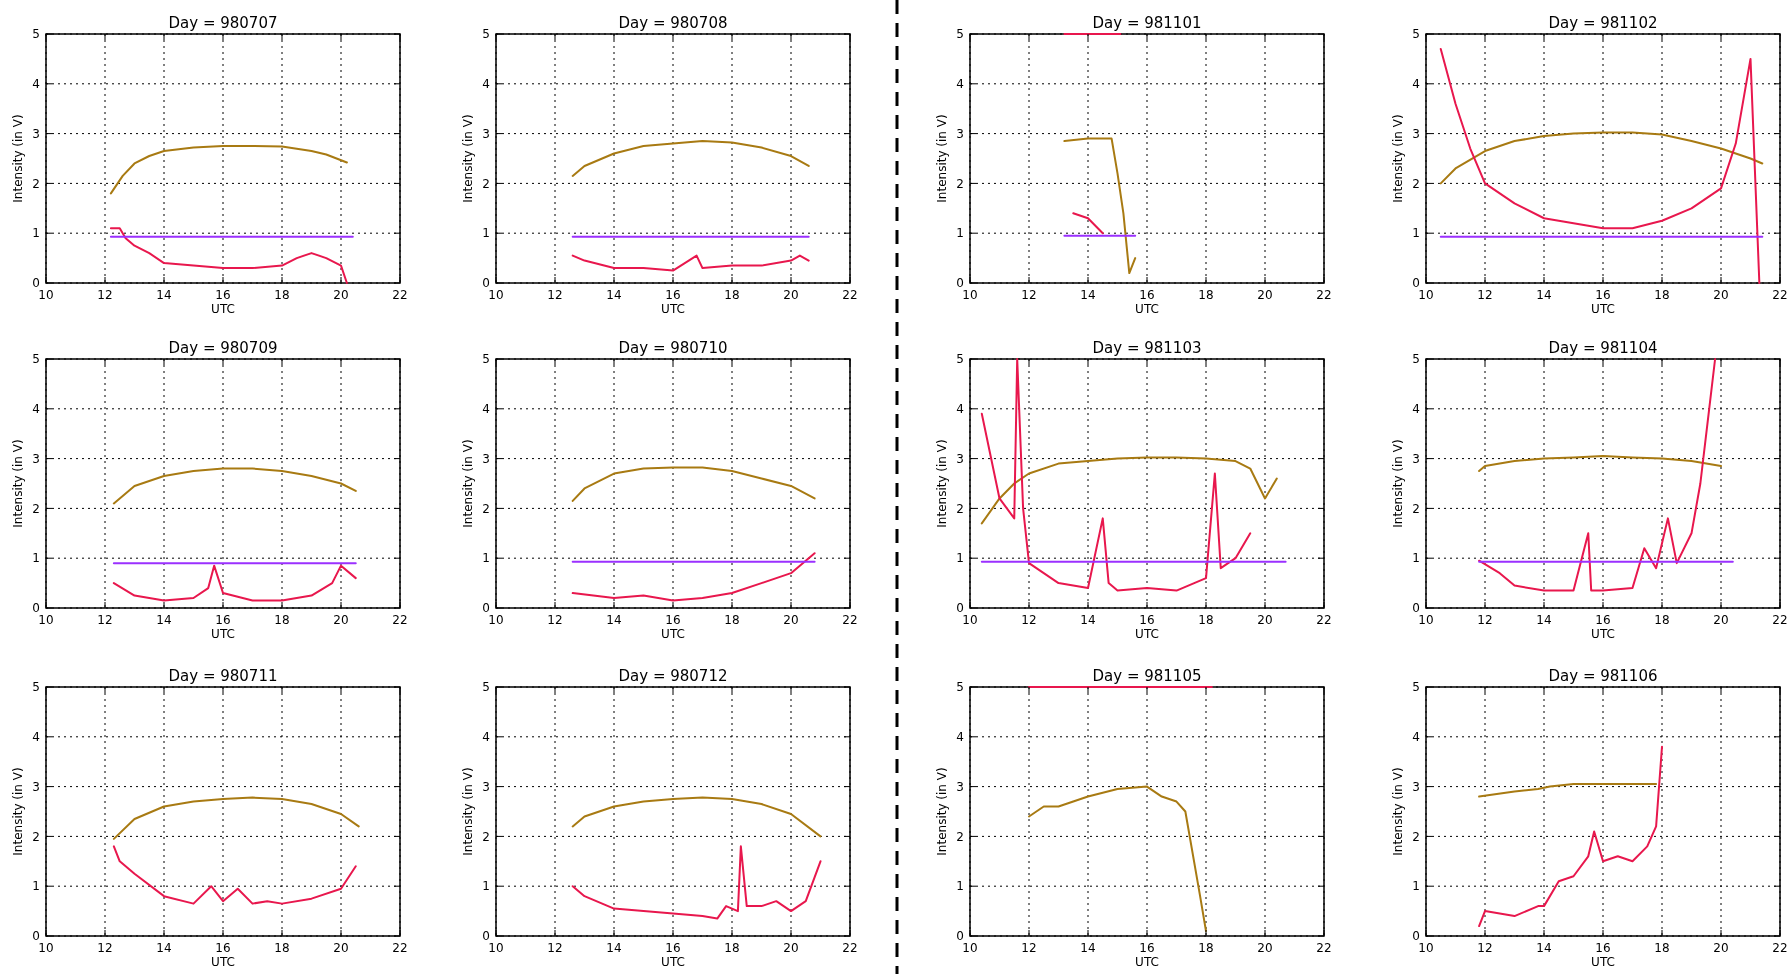 This screenshot has width=1789, height=974. What do you see at coordinates (1603, 23) in the screenshot?
I see `chart-title: Day = 981102` at bounding box center [1603, 23].